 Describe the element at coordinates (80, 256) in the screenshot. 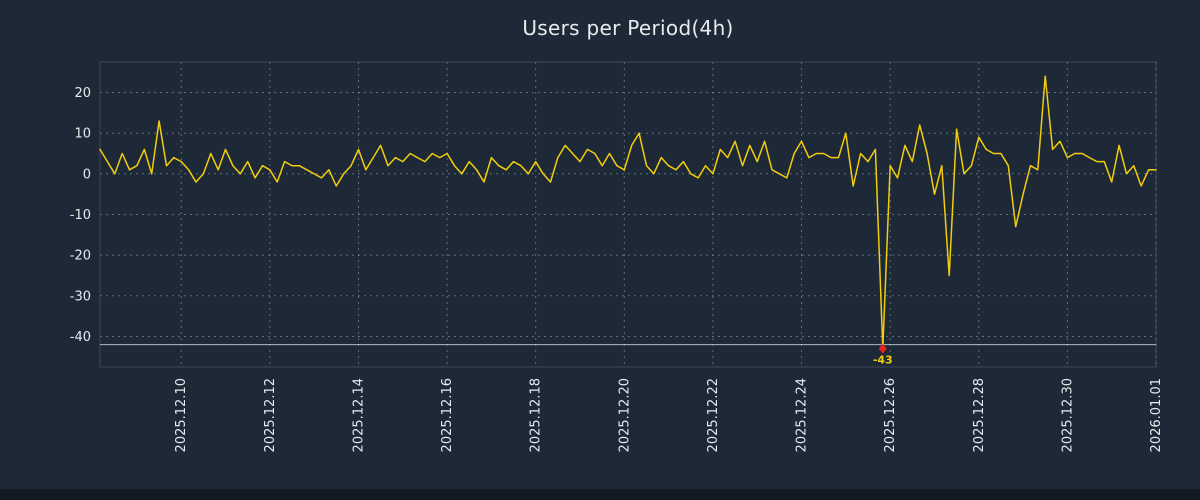

I see `svg-text: -20` at that location.